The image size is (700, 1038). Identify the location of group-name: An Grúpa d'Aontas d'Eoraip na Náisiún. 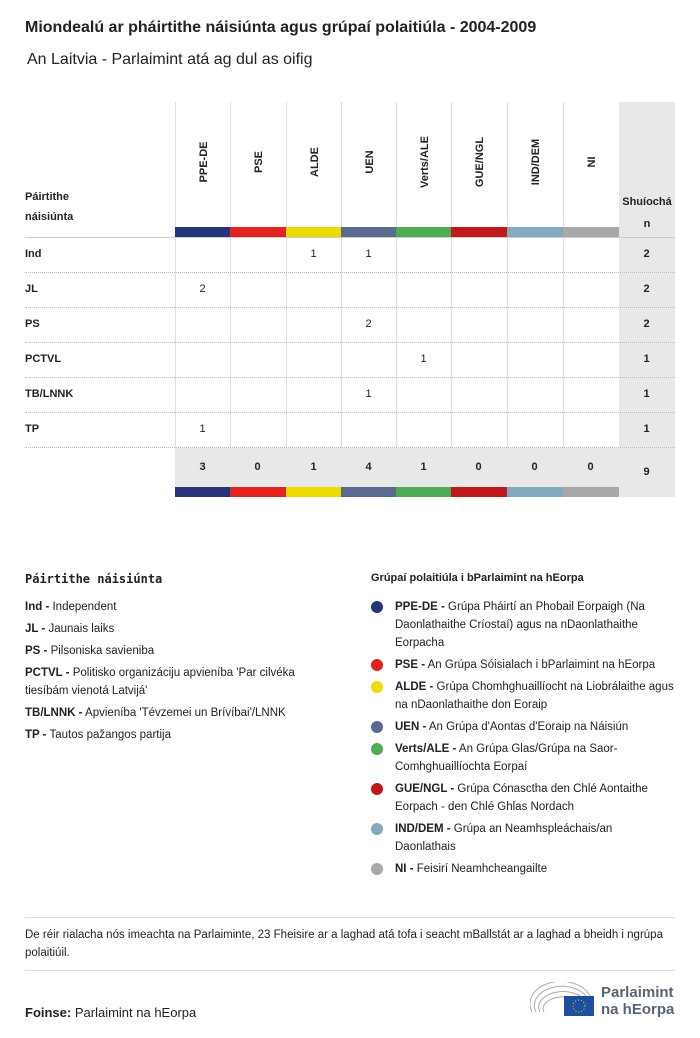
(527, 727).